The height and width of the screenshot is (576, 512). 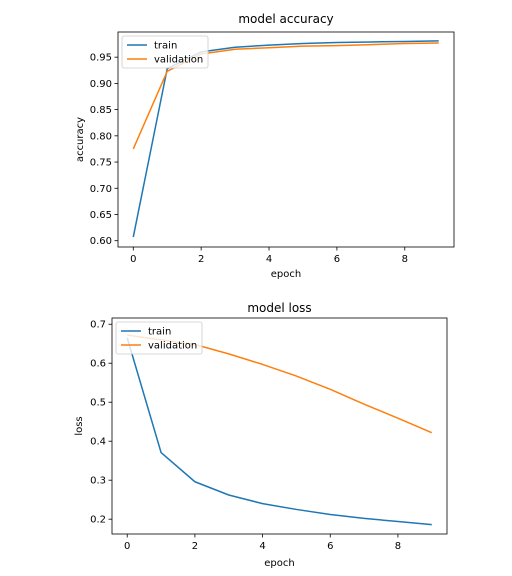 What do you see at coordinates (101, 189) in the screenshot?
I see `y-tick-label: 0.70` at bounding box center [101, 189].